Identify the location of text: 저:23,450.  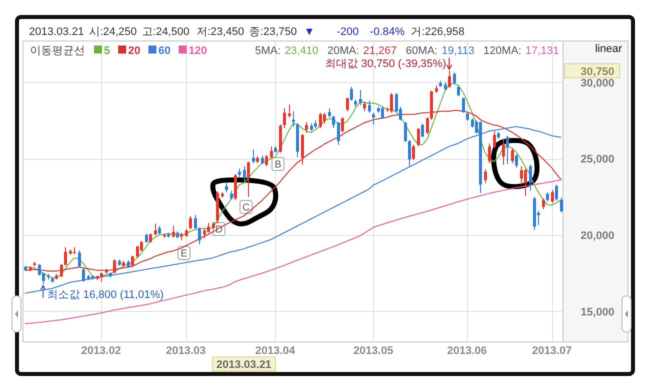
(220, 32).